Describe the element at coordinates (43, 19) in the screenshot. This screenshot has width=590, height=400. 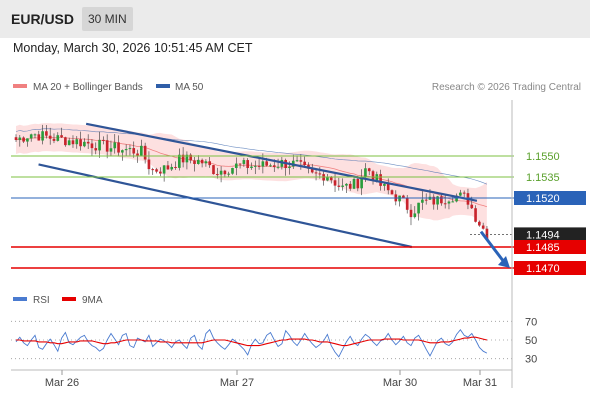
I see `currency-pair: EUR/USD` at that location.